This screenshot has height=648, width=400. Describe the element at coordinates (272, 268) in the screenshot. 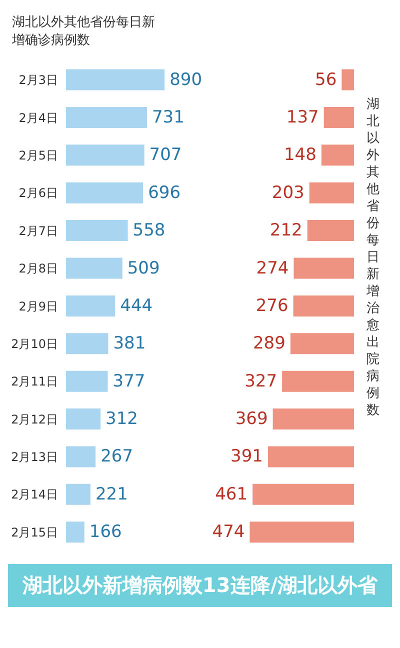

I see `data-label: 274` at that location.